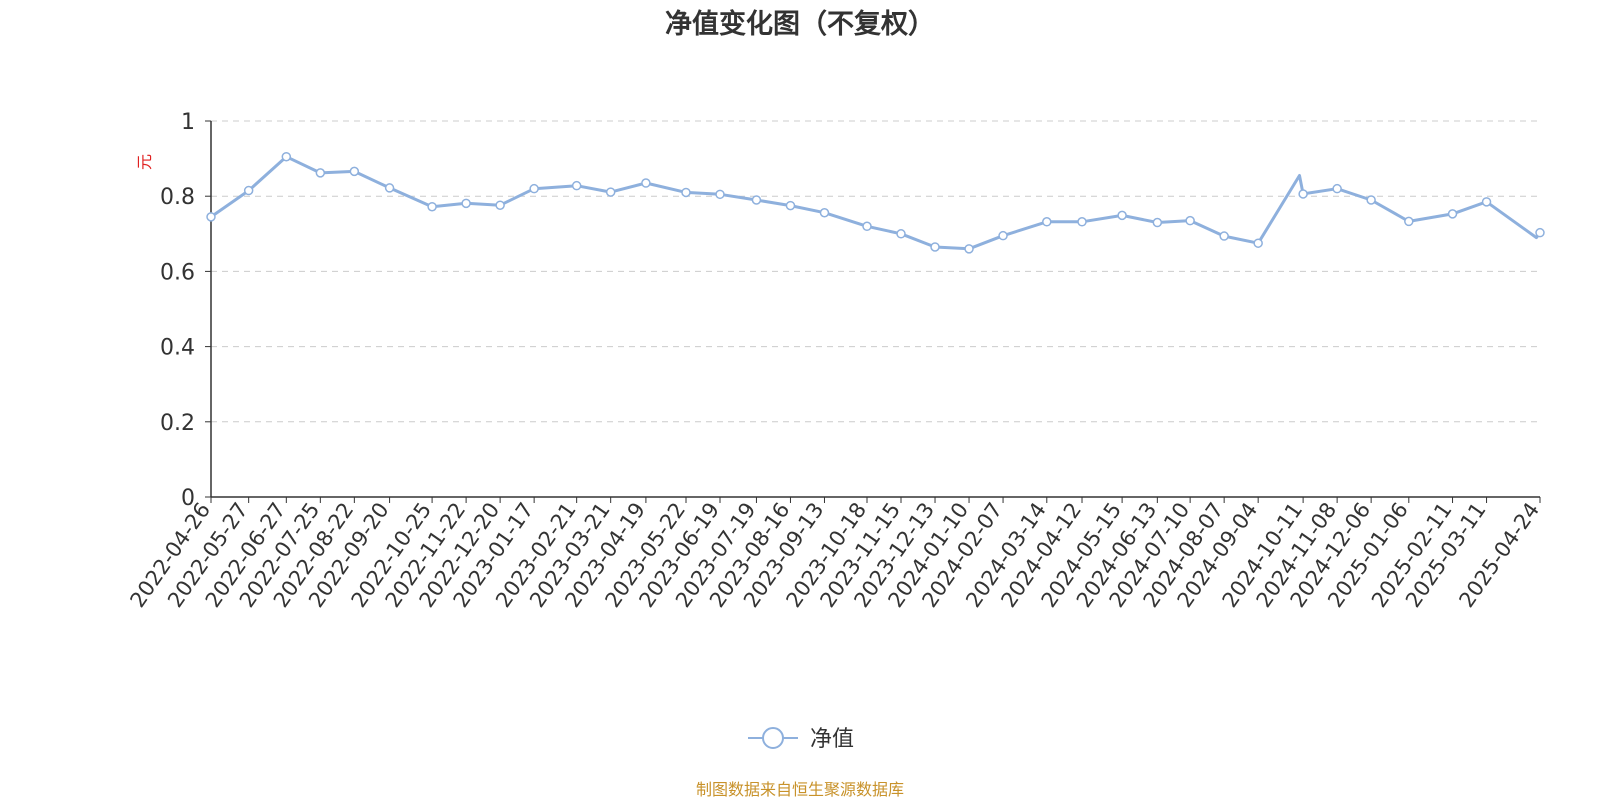 The width and height of the screenshot is (1600, 800). Describe the element at coordinates (188, 122) in the screenshot. I see `y-tick-label: 1` at that location.